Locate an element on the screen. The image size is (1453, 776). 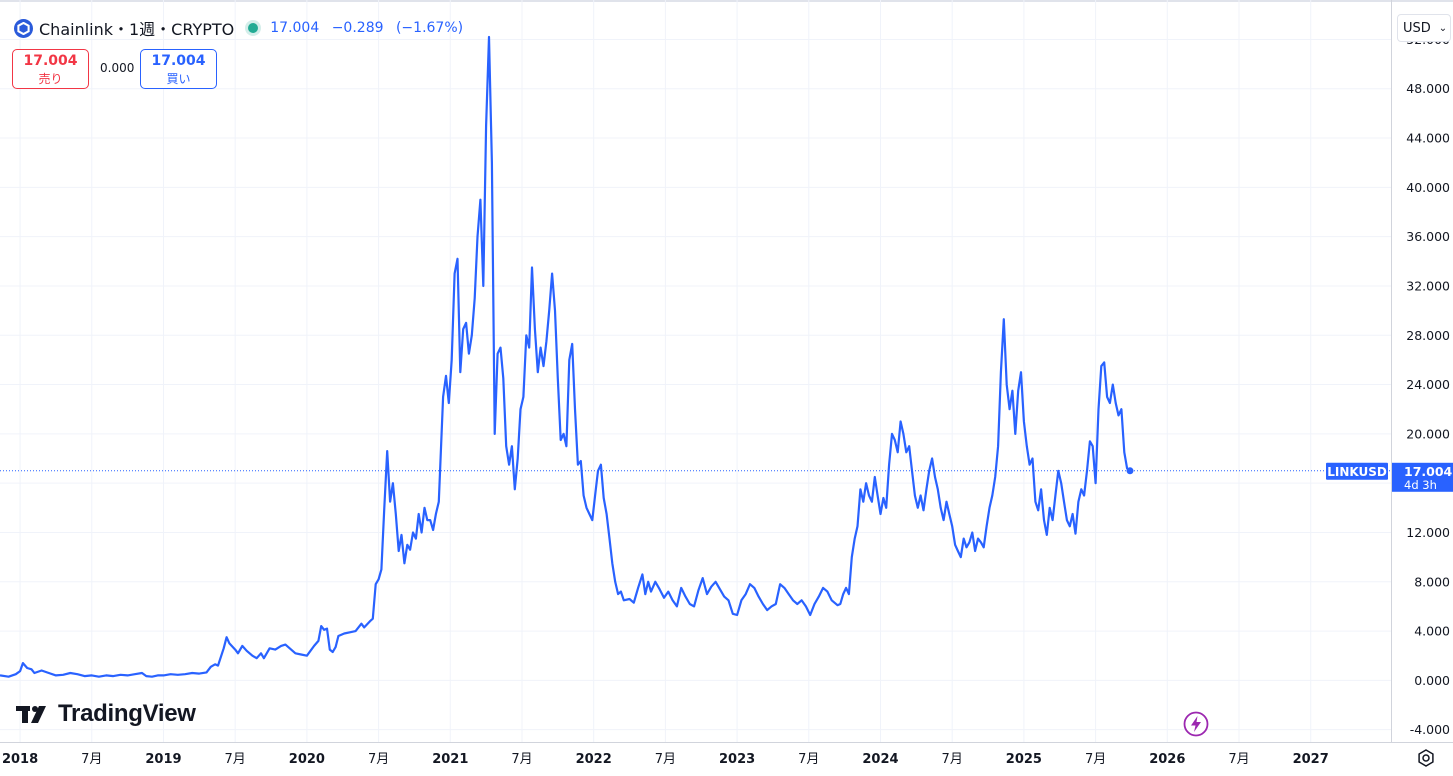
tradingview-logo-icon is located at coordinates (31, 714).